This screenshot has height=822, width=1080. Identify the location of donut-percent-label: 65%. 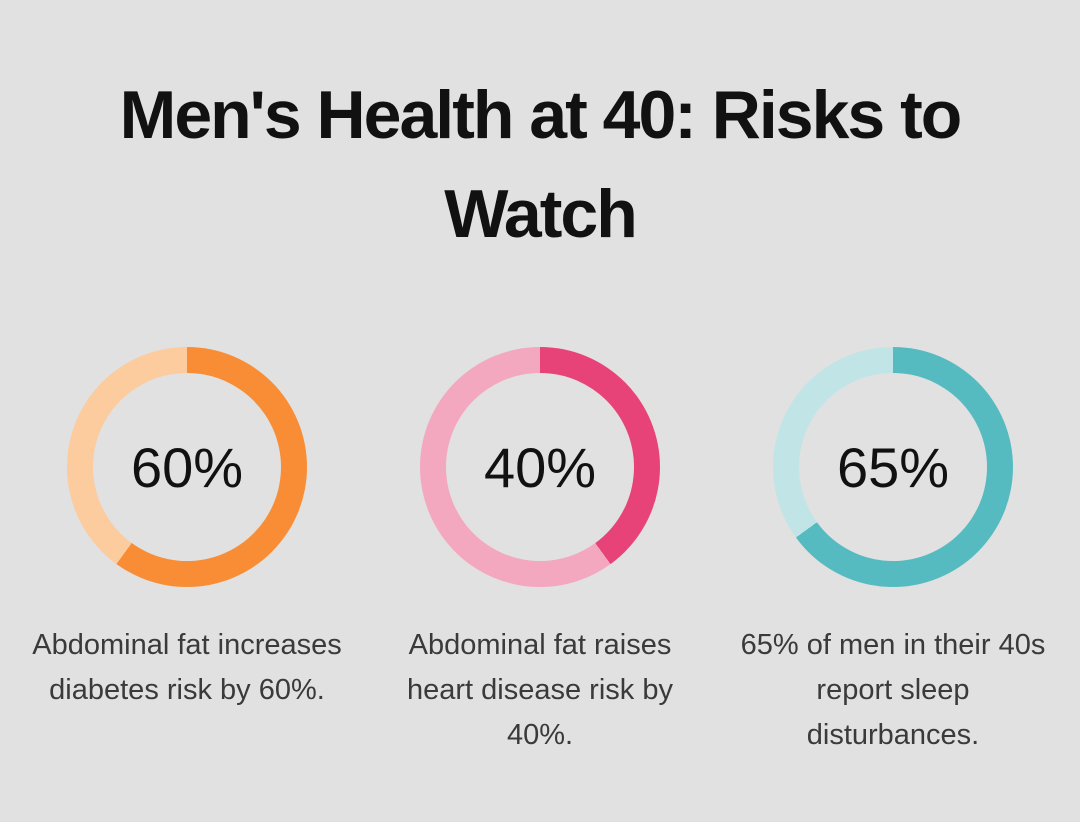
(893, 467).